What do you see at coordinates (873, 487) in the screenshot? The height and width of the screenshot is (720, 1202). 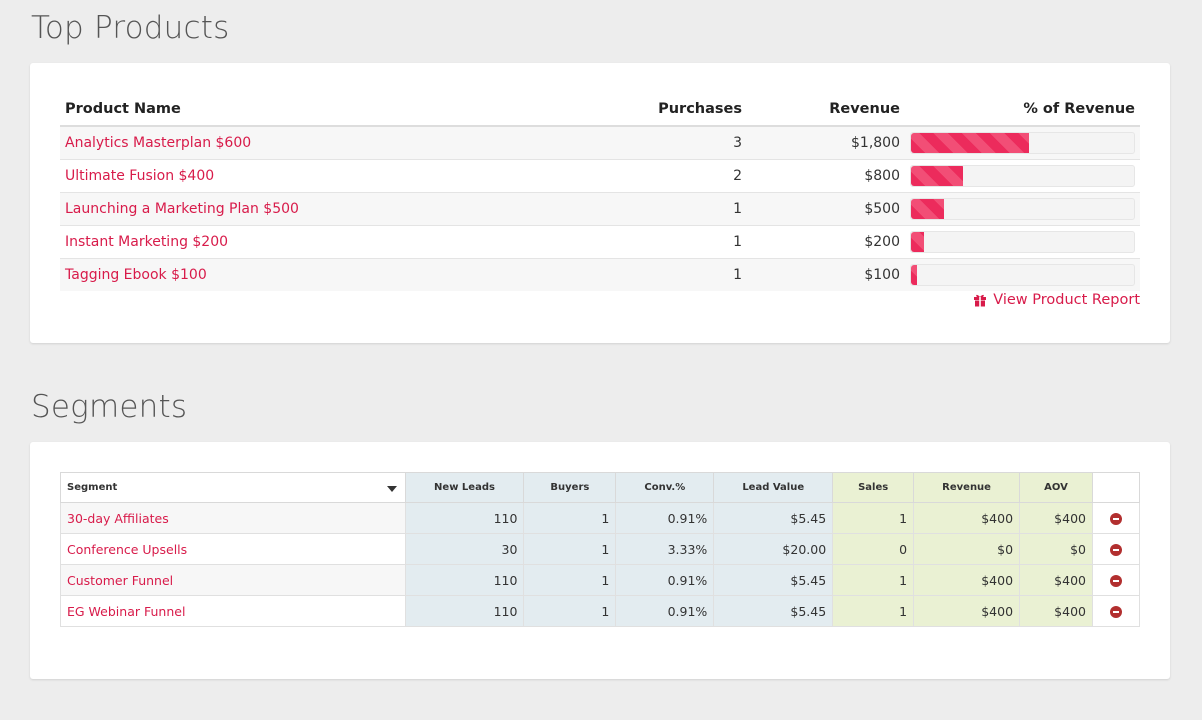 I see `column-header-sales: Sales` at bounding box center [873, 487].